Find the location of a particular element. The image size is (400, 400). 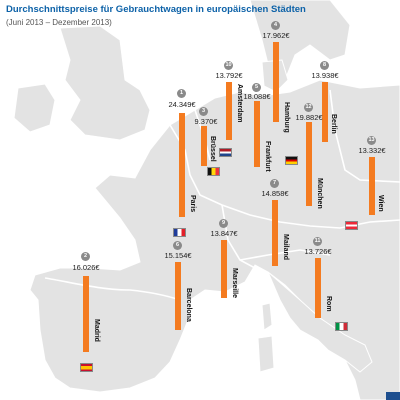

price-label: 17.962€ is located at coordinates (276, 35).